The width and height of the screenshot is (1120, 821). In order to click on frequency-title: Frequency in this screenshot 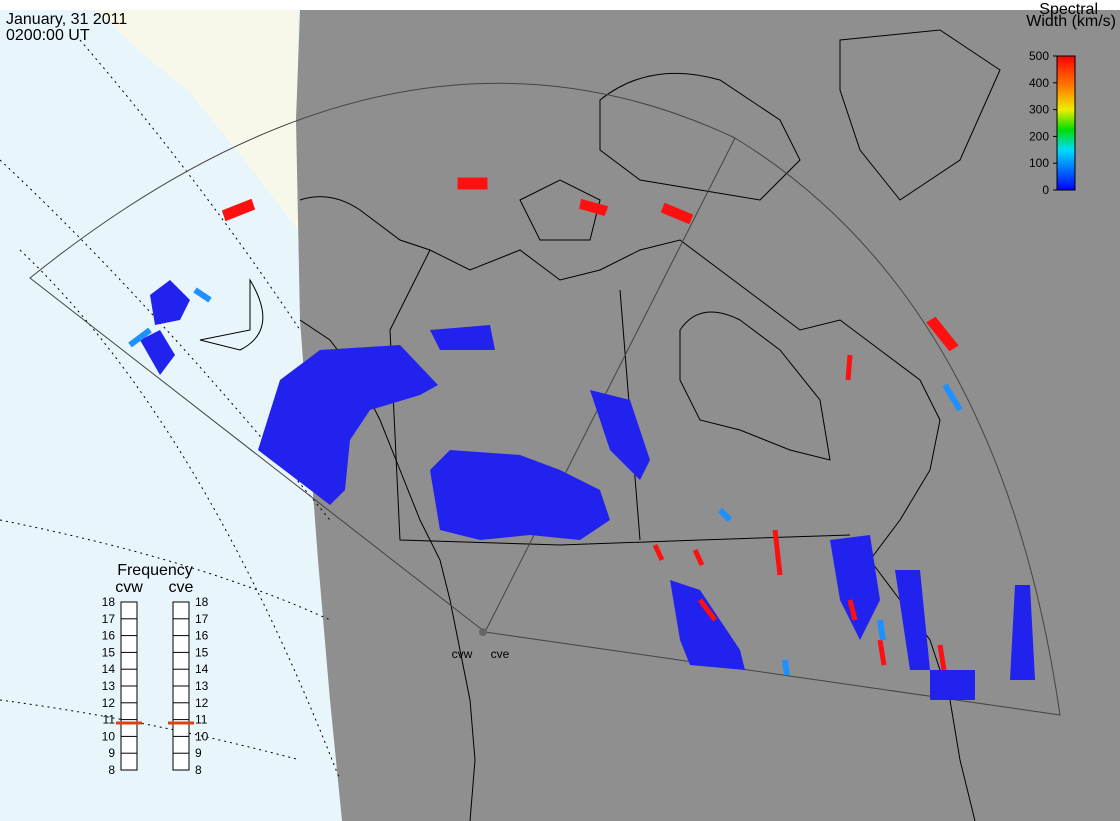, I will do `click(155, 570)`.